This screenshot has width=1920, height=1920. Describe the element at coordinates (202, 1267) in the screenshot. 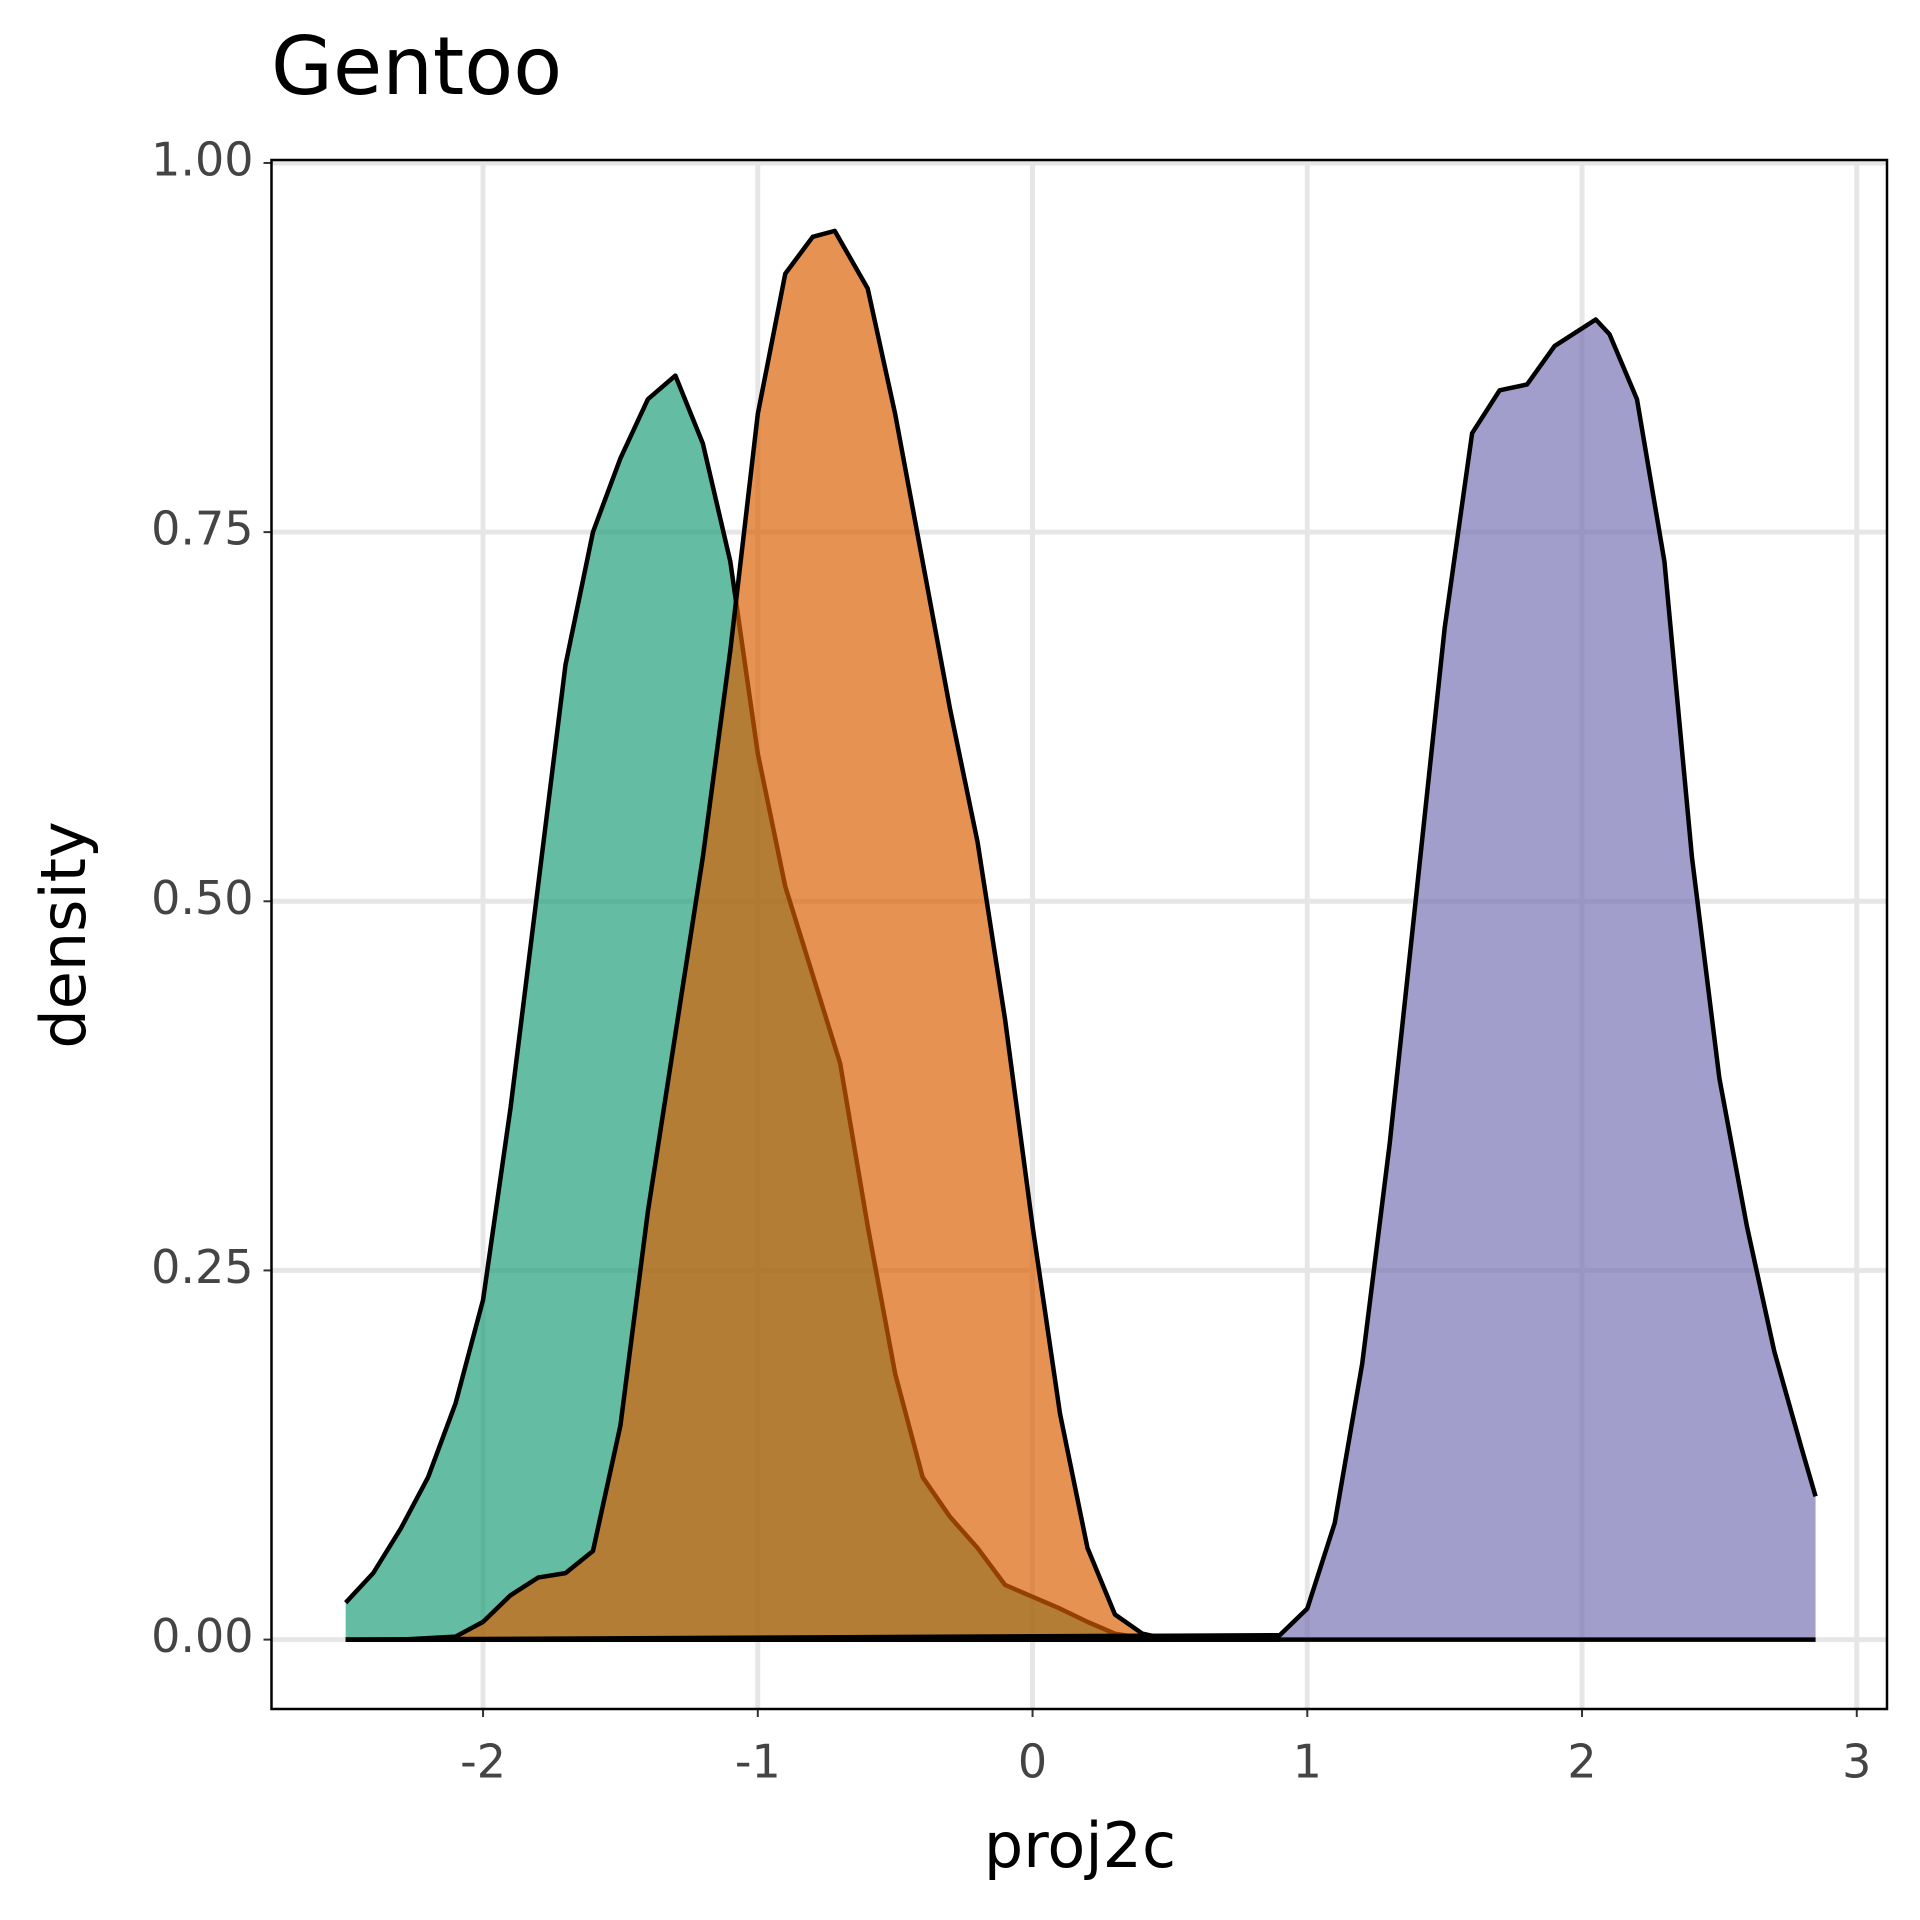

I see `y-tick-label: 0.25` at that location.